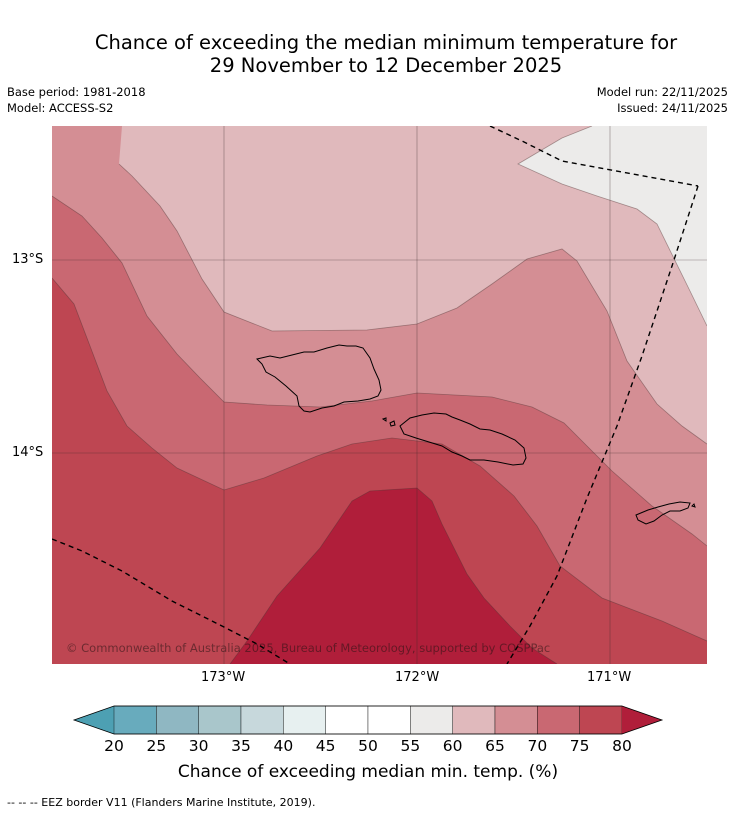  I want to click on colorbar, so click(368, 720).